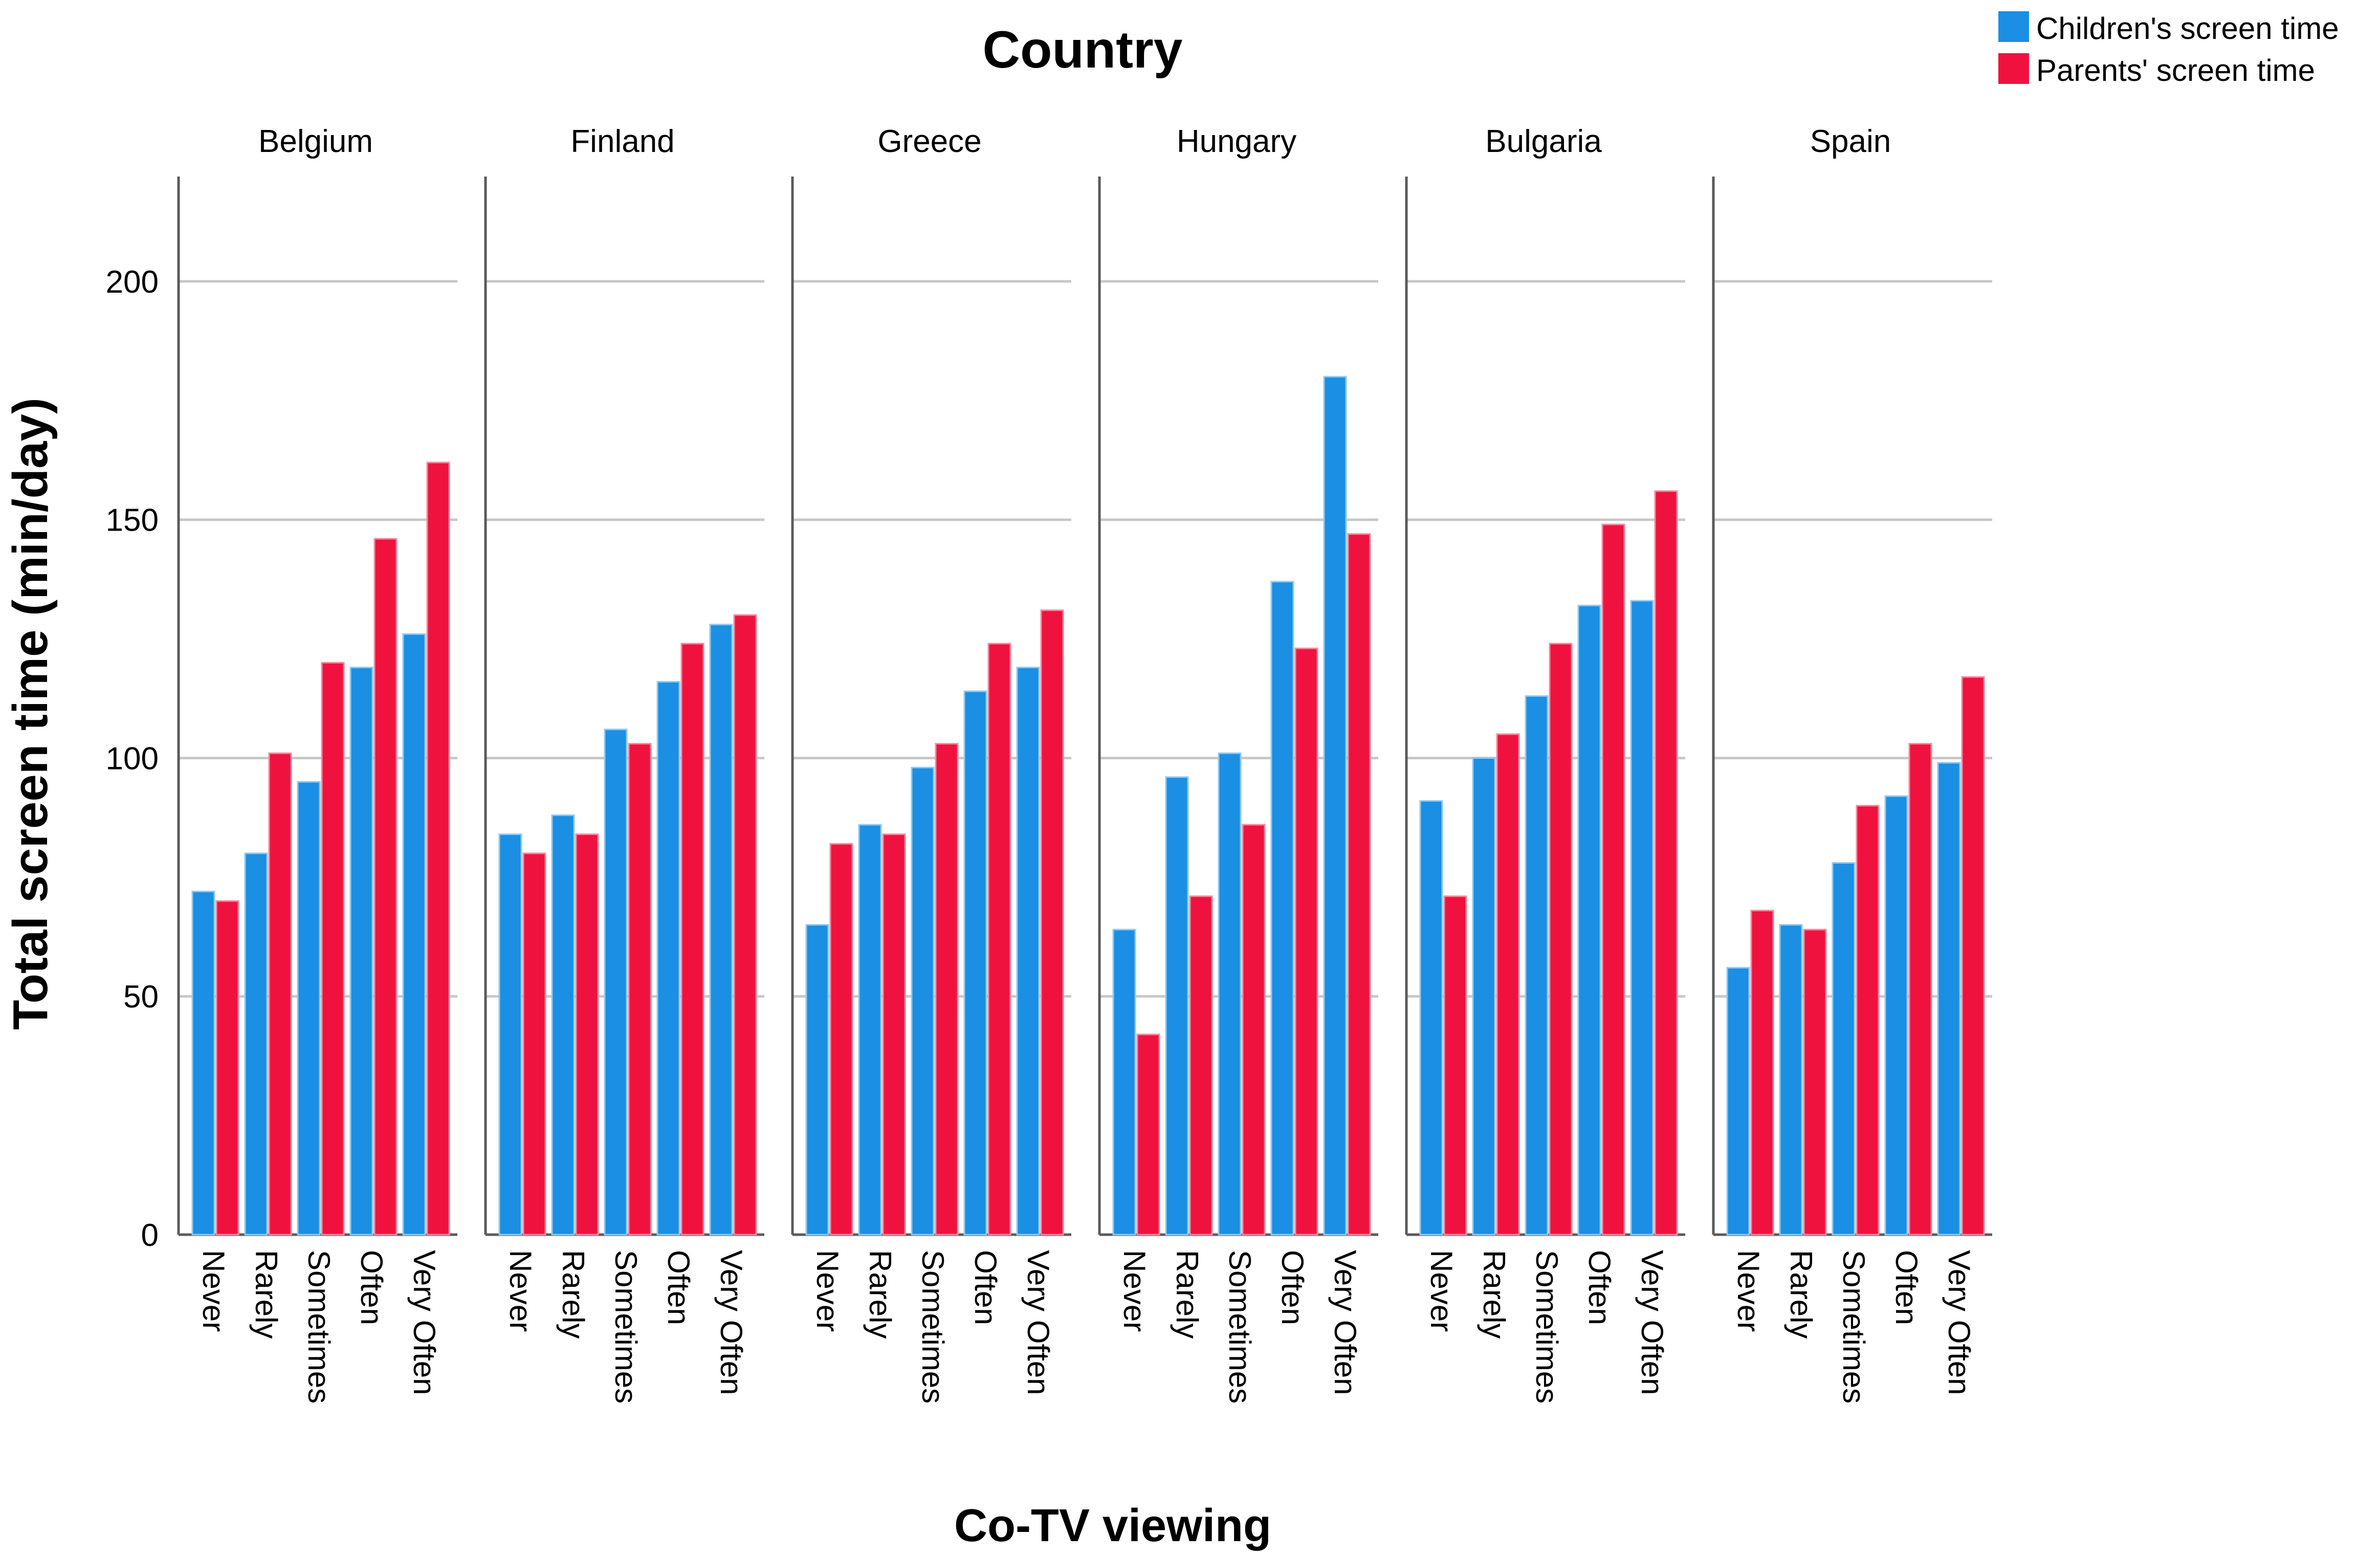 The width and height of the screenshot is (2380, 1557). Describe the element at coordinates (1306, 941) in the screenshot. I see `bar-parents-hungary-often` at that location.